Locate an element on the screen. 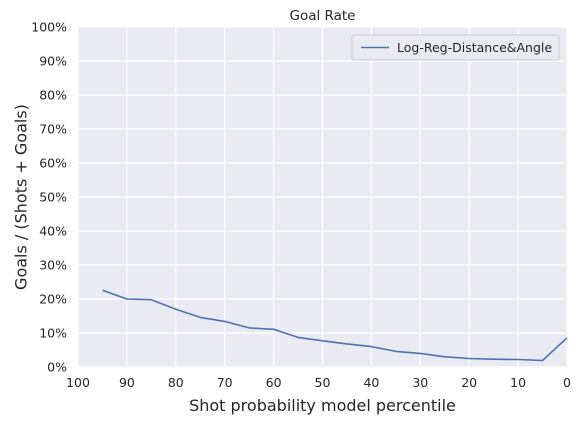 The height and width of the screenshot is (422, 579). x-axis-ticks: 100 90 80 70 60 50 40 30 20 10 0 is located at coordinates (318, 382).